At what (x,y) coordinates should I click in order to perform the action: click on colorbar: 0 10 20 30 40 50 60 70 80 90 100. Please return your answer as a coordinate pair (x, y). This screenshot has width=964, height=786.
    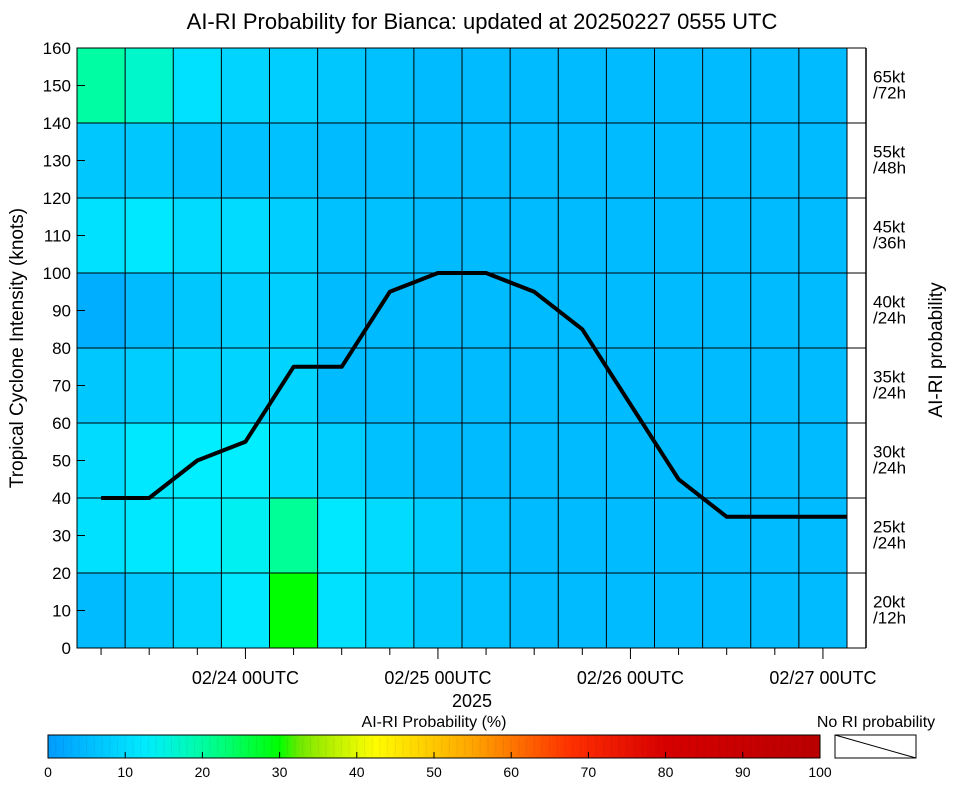
    Looking at the image, I should click on (438, 757).